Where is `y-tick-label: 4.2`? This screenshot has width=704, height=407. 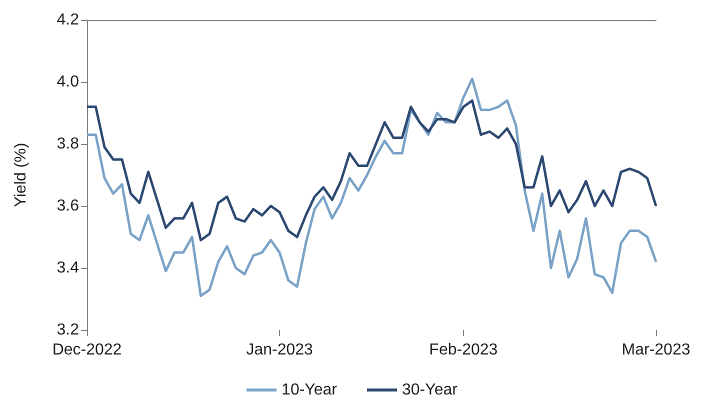 y-tick-label: 4.2 is located at coordinates (68, 20).